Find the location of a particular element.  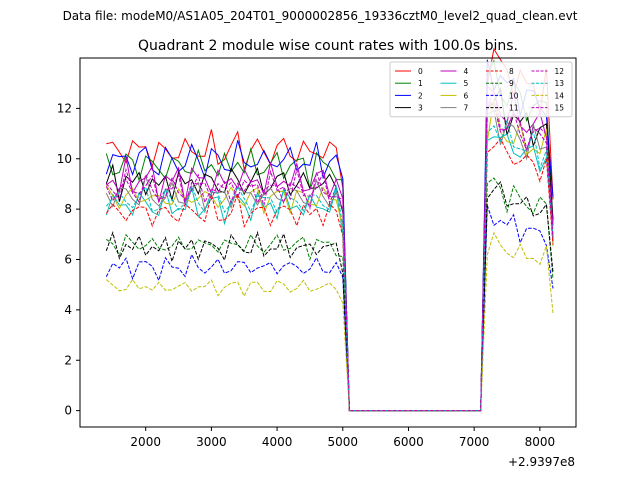

legend-label-5: 5 is located at coordinates (466, 83).